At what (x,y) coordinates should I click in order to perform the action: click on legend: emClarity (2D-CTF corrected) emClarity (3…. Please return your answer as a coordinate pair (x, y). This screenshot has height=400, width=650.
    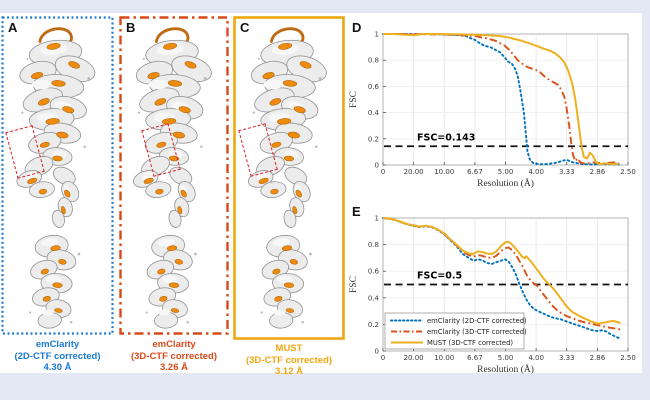
    Looking at the image, I should click on (455, 331).